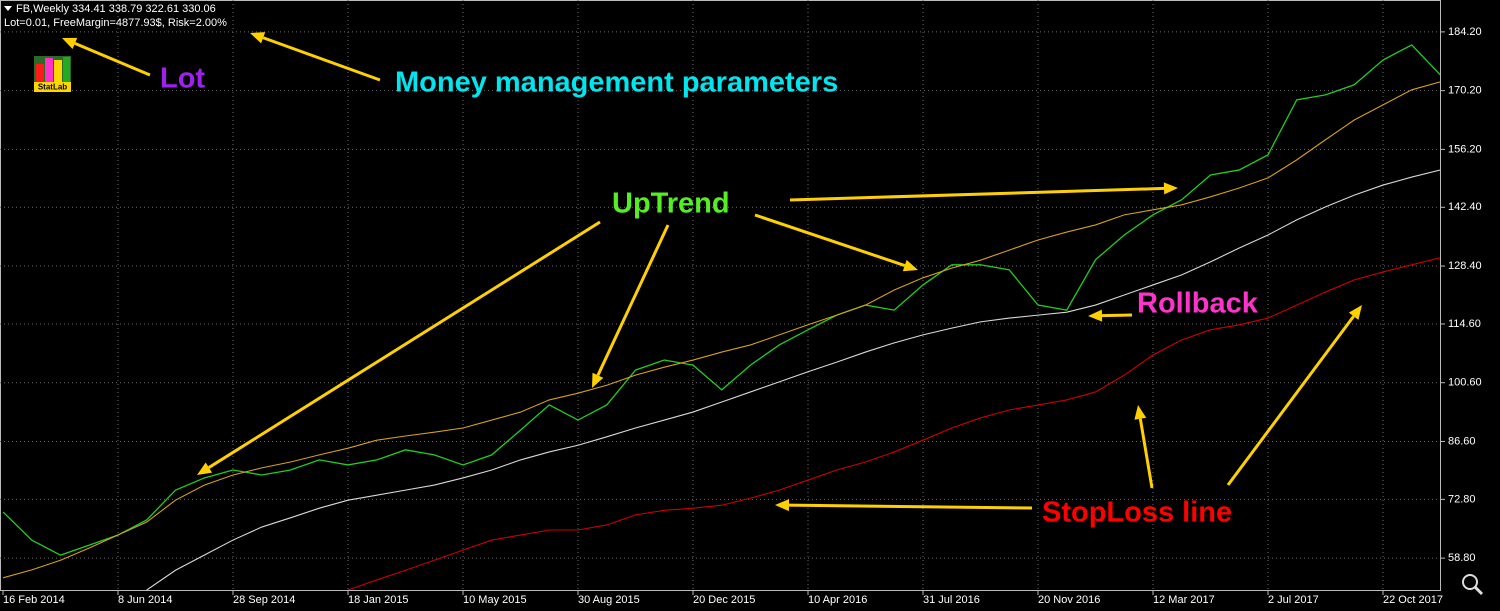 This screenshot has height=611, width=1500. Describe the element at coordinates (1465, 207) in the screenshot. I see `y-tick-label: 142.40` at that location.